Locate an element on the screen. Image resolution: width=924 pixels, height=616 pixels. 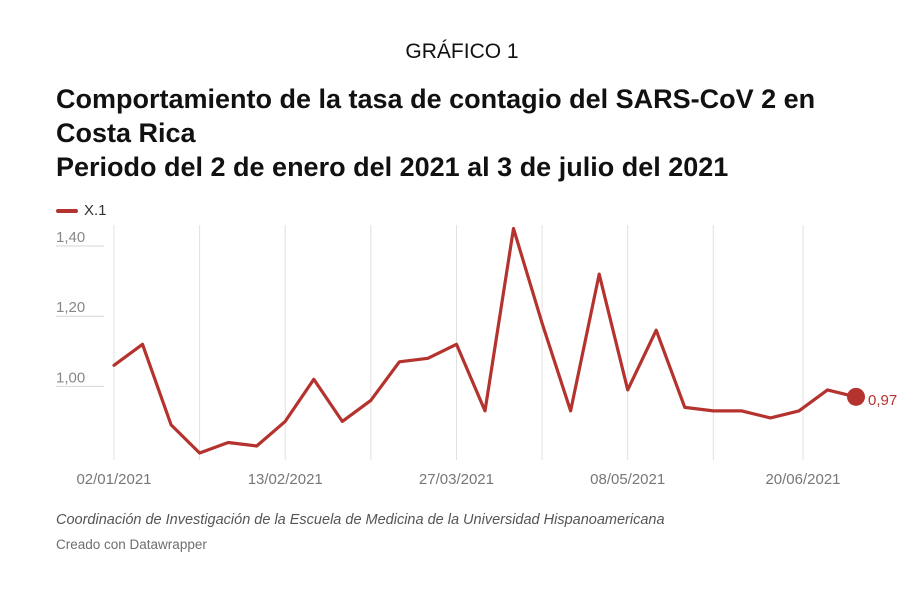
chart-kicker: GRÁFICO 1 is located at coordinates (462, 51).